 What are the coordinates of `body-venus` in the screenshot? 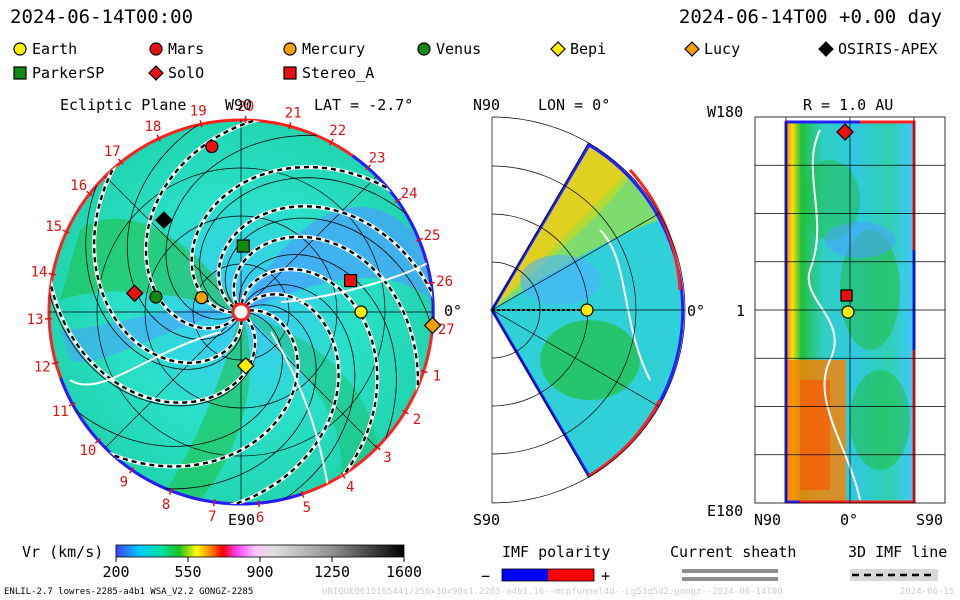 It's located at (156, 297).